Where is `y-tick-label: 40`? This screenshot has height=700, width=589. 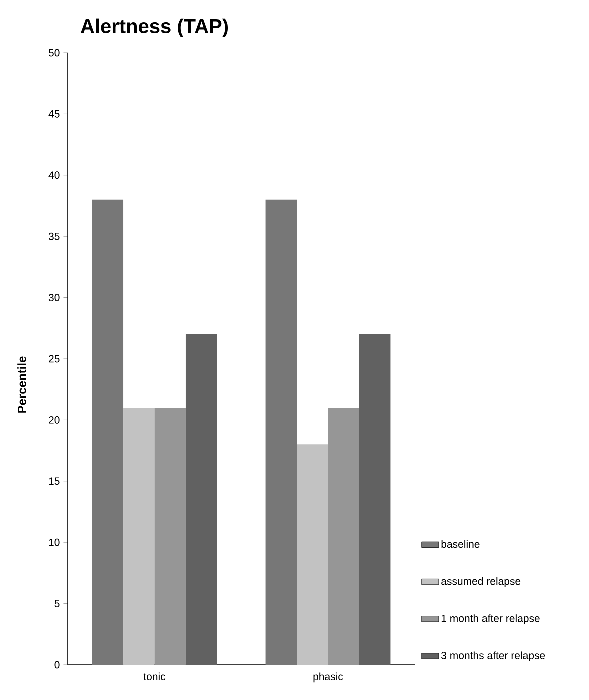 y-tick-label: 40 is located at coordinates (54, 176).